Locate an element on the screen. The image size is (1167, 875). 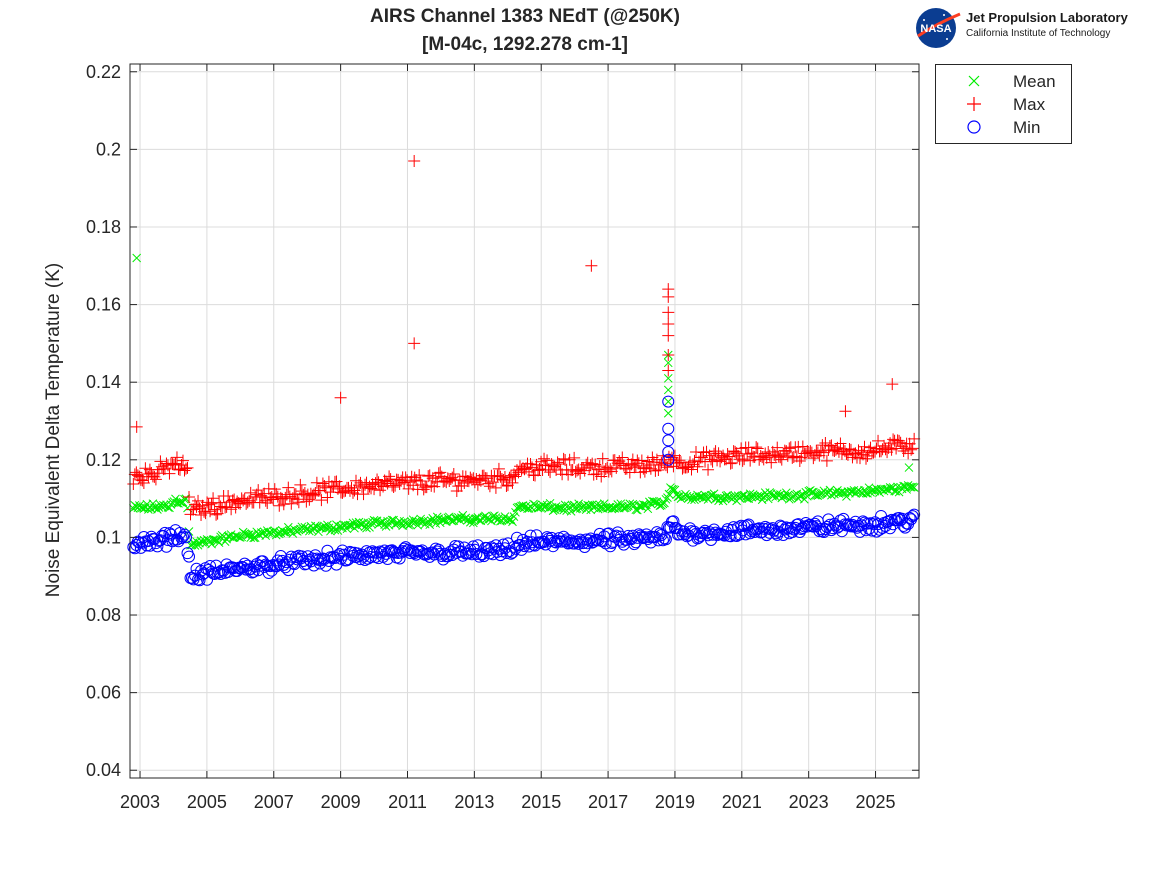
y-tick-label: 0.16 is located at coordinates (103, 305).